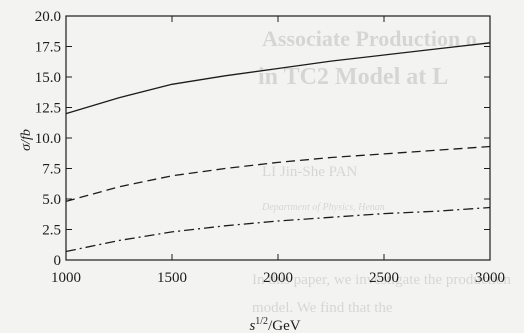 The width and height of the screenshot is (524, 333). Describe the element at coordinates (51, 200) in the screenshot. I see `y-tick-label: 5.0` at that location.